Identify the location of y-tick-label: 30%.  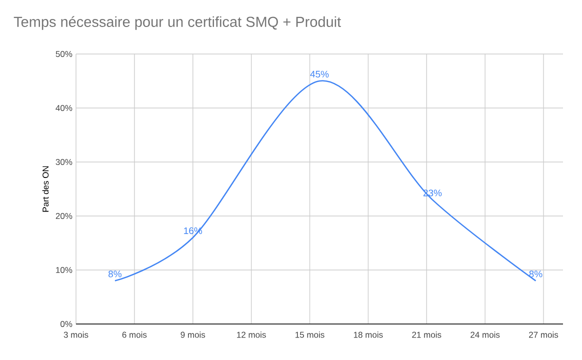
(64, 162).